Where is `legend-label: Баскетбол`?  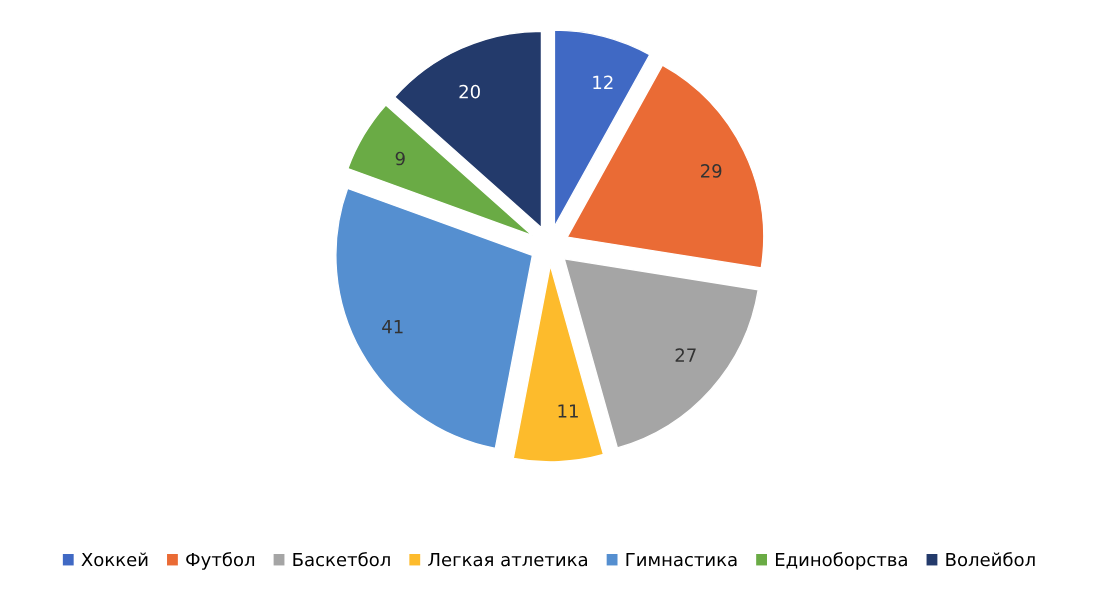
legend-label: Баскетбол is located at coordinates (341, 559).